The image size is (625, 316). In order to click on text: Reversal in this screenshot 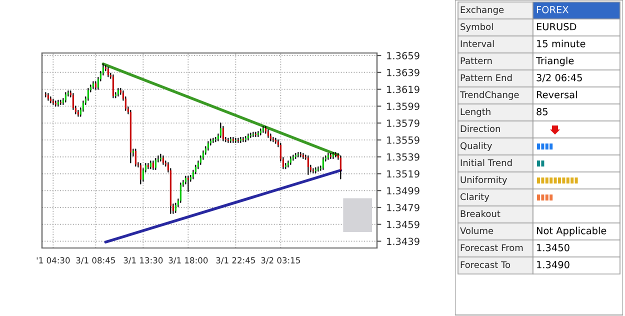, I will do `click(556, 94)`.